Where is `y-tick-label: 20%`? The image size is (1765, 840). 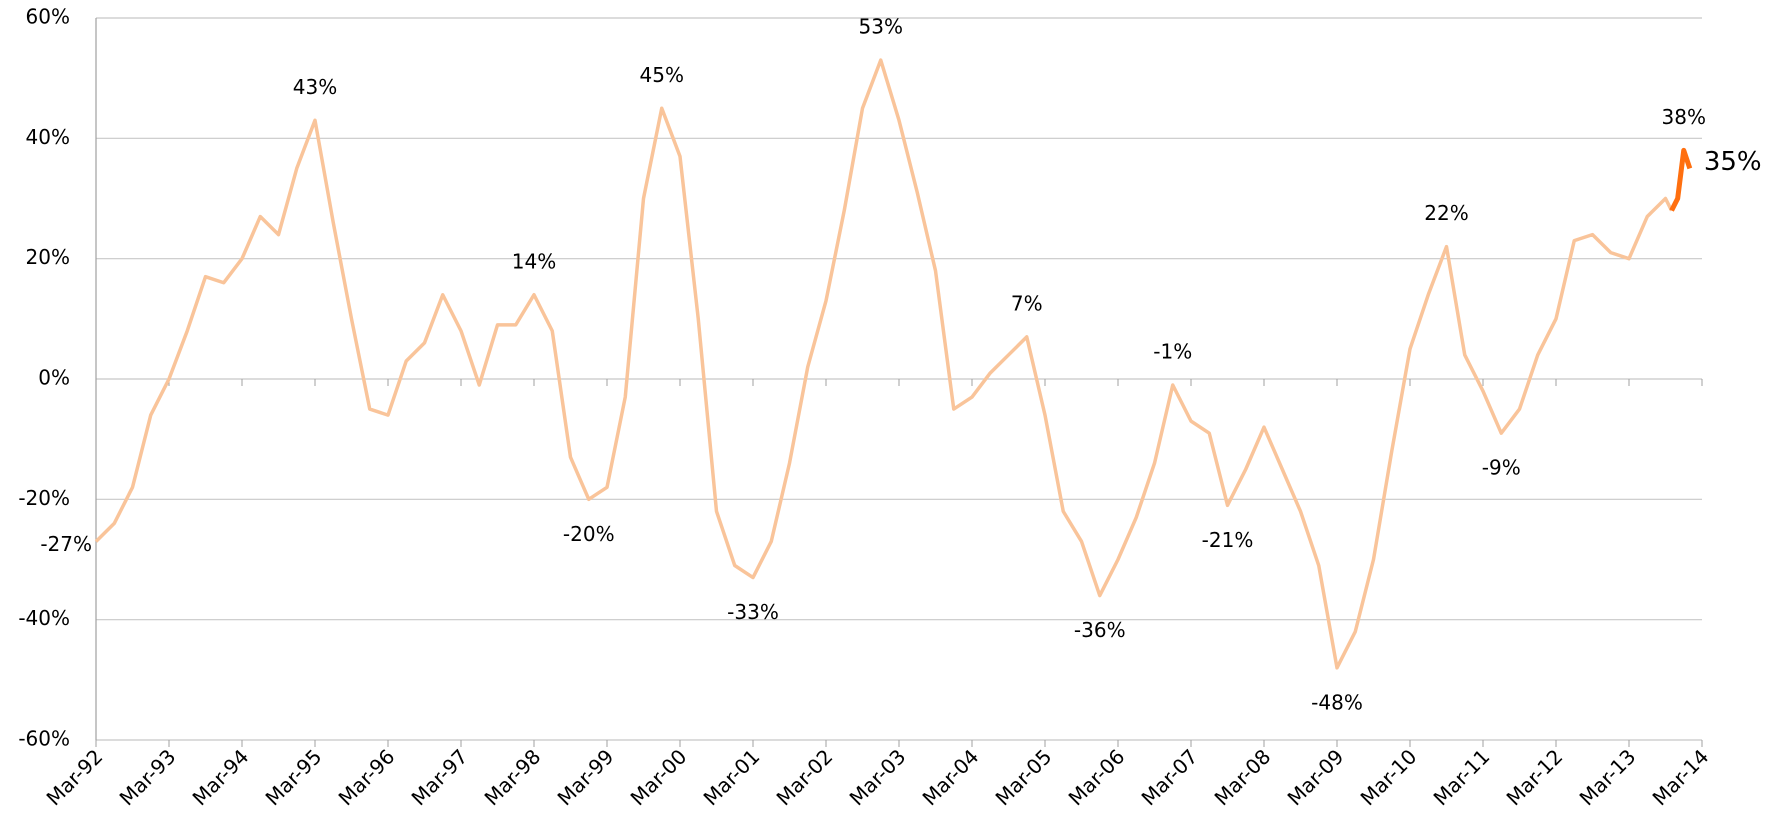 y-tick-label: 20% is located at coordinates (48, 257).